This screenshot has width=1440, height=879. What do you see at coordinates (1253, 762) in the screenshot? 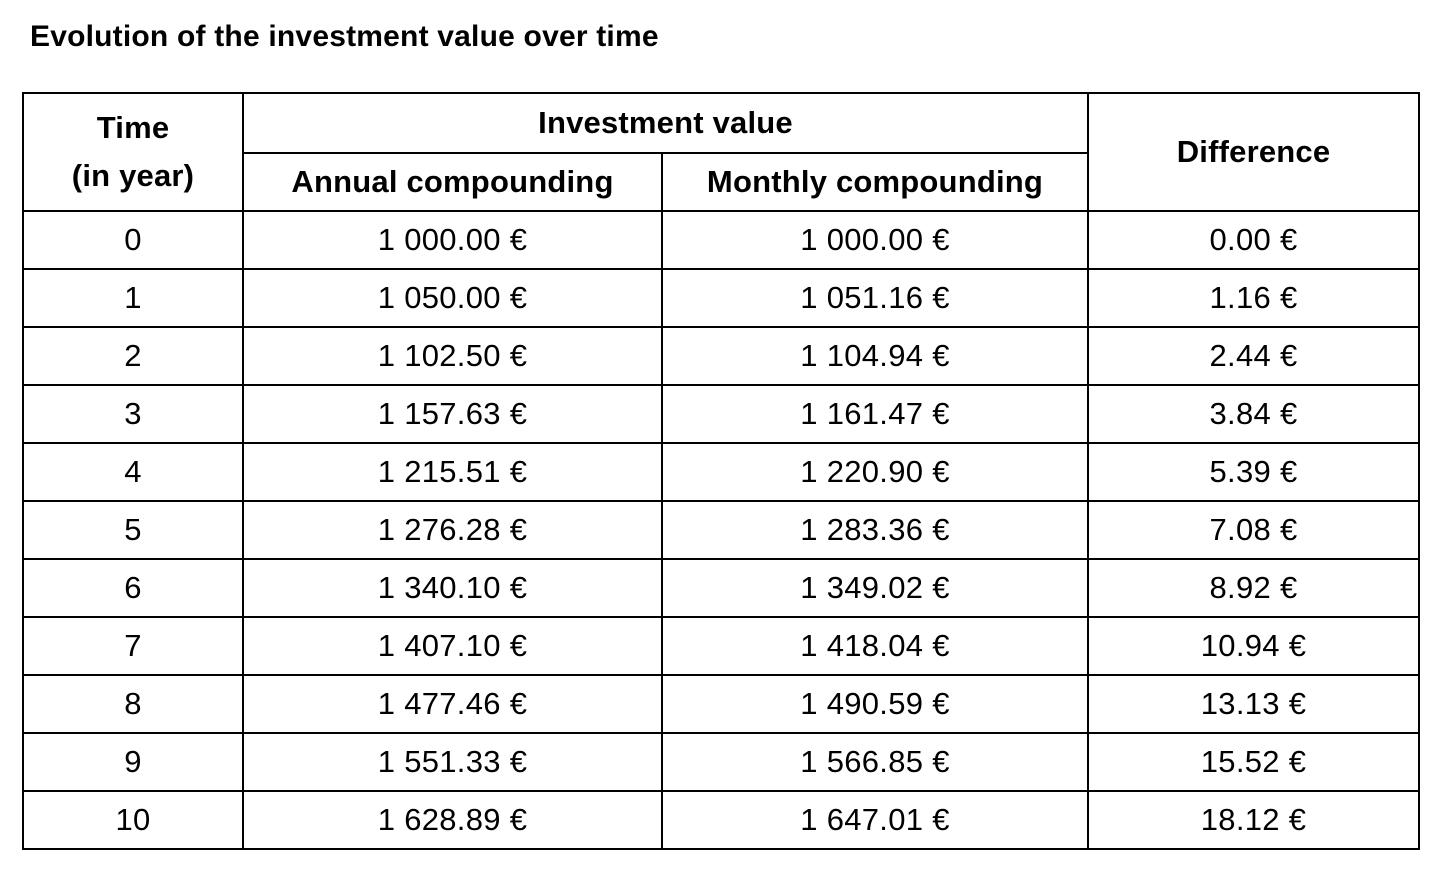
I see `cell-difference: 15.52 €` at bounding box center [1253, 762].